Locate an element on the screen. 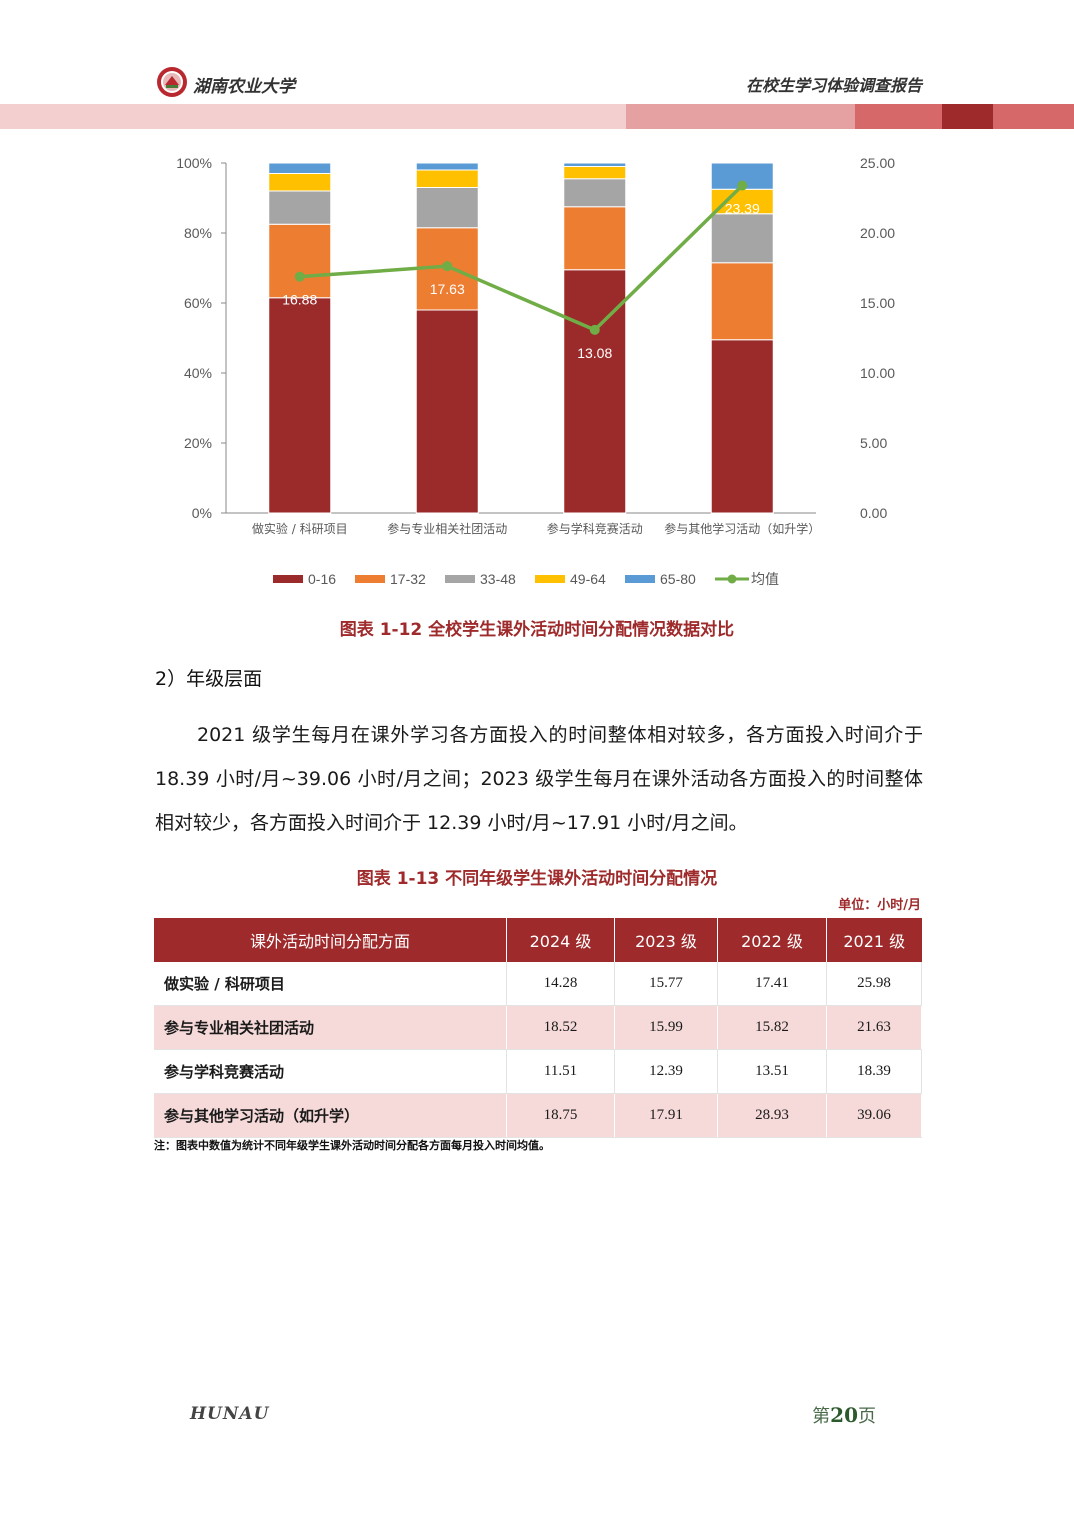  figure-caption-2: 图表 1-13 不同年级学生课外活动时间分配情况 is located at coordinates (537, 879).